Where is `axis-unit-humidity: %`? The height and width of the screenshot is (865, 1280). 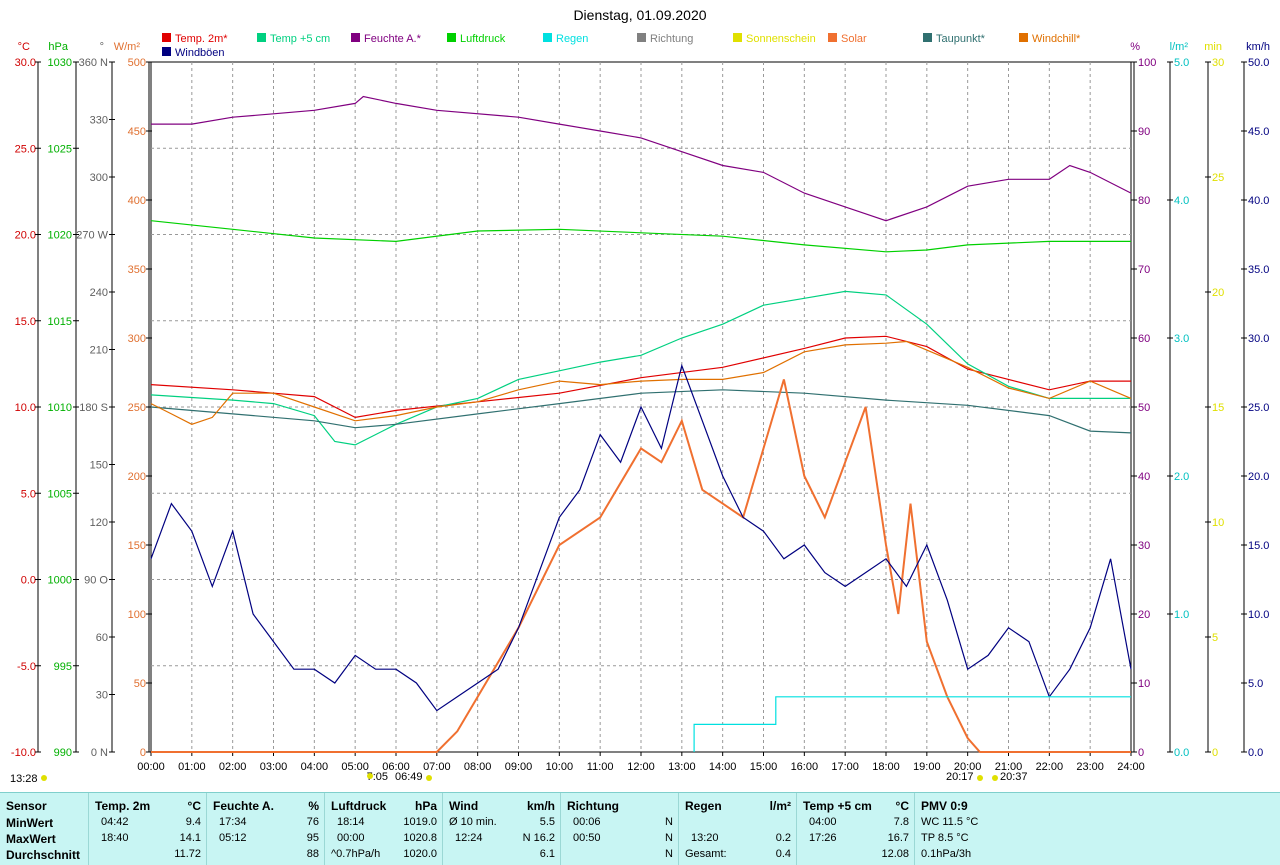
axis-unit-humidity: % is located at coordinates (1135, 47).